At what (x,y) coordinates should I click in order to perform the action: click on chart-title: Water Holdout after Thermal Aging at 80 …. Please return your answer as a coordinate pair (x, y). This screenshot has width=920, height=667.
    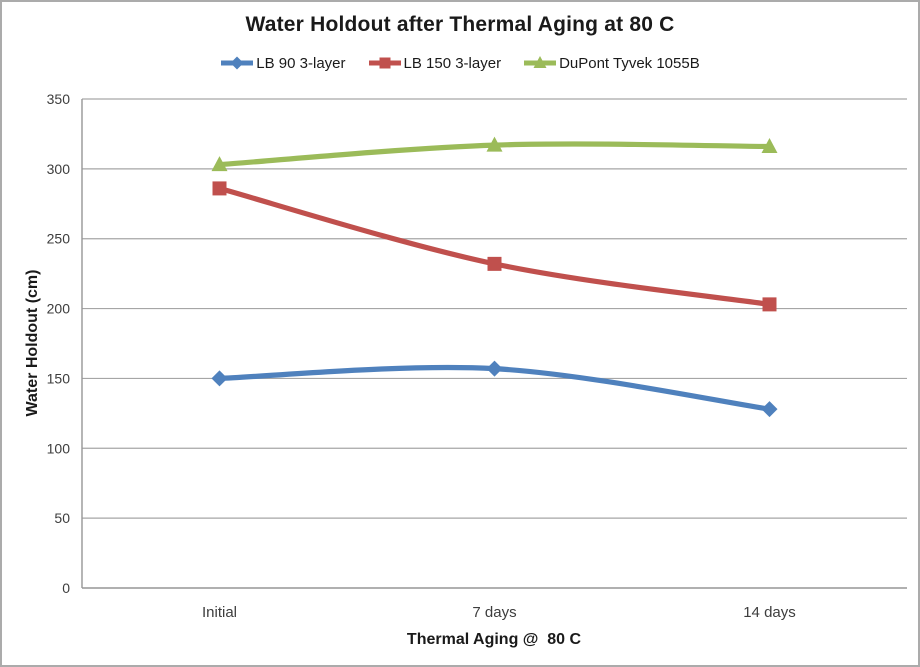
    Looking at the image, I should click on (460, 24).